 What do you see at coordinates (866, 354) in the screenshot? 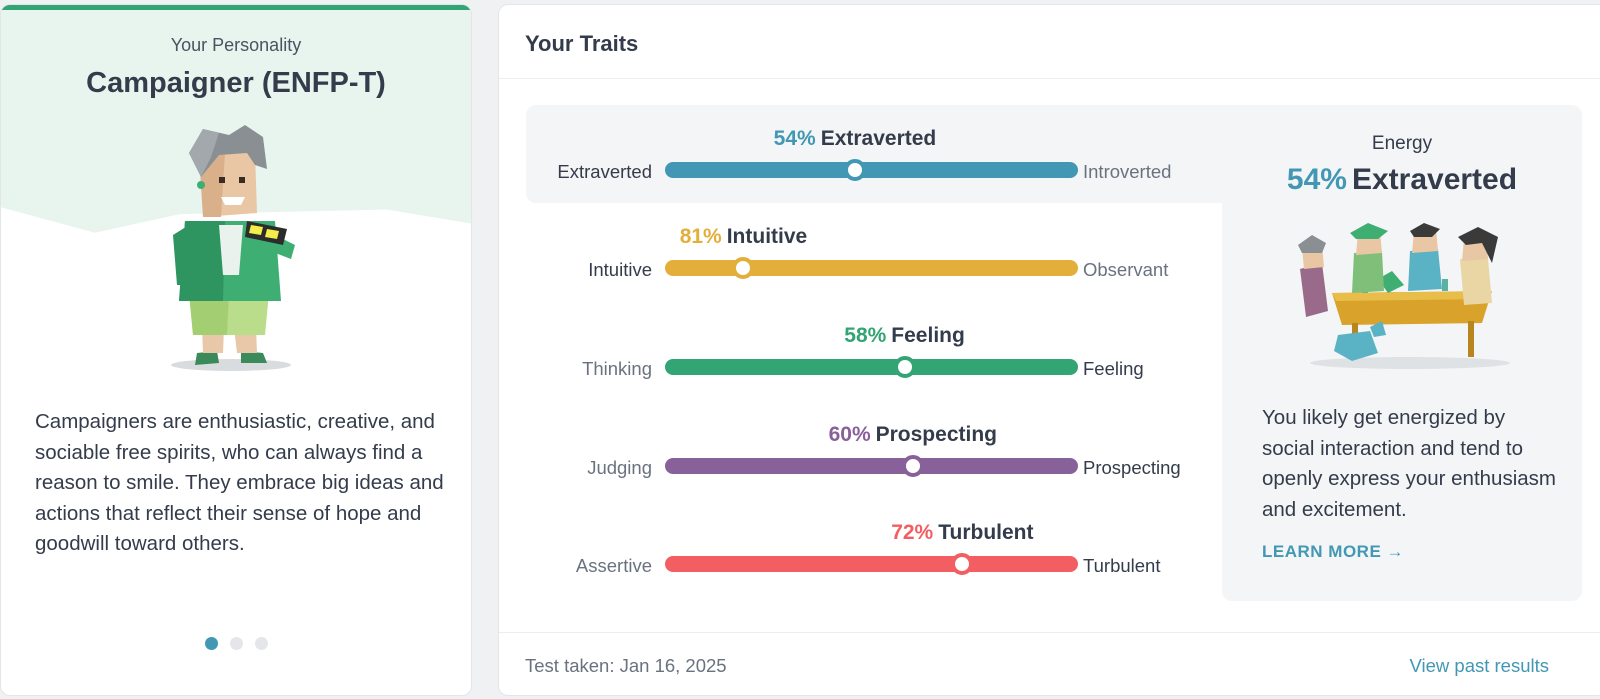
I see `trait-row: 58% Feeling Thinking Feeling` at bounding box center [866, 354].